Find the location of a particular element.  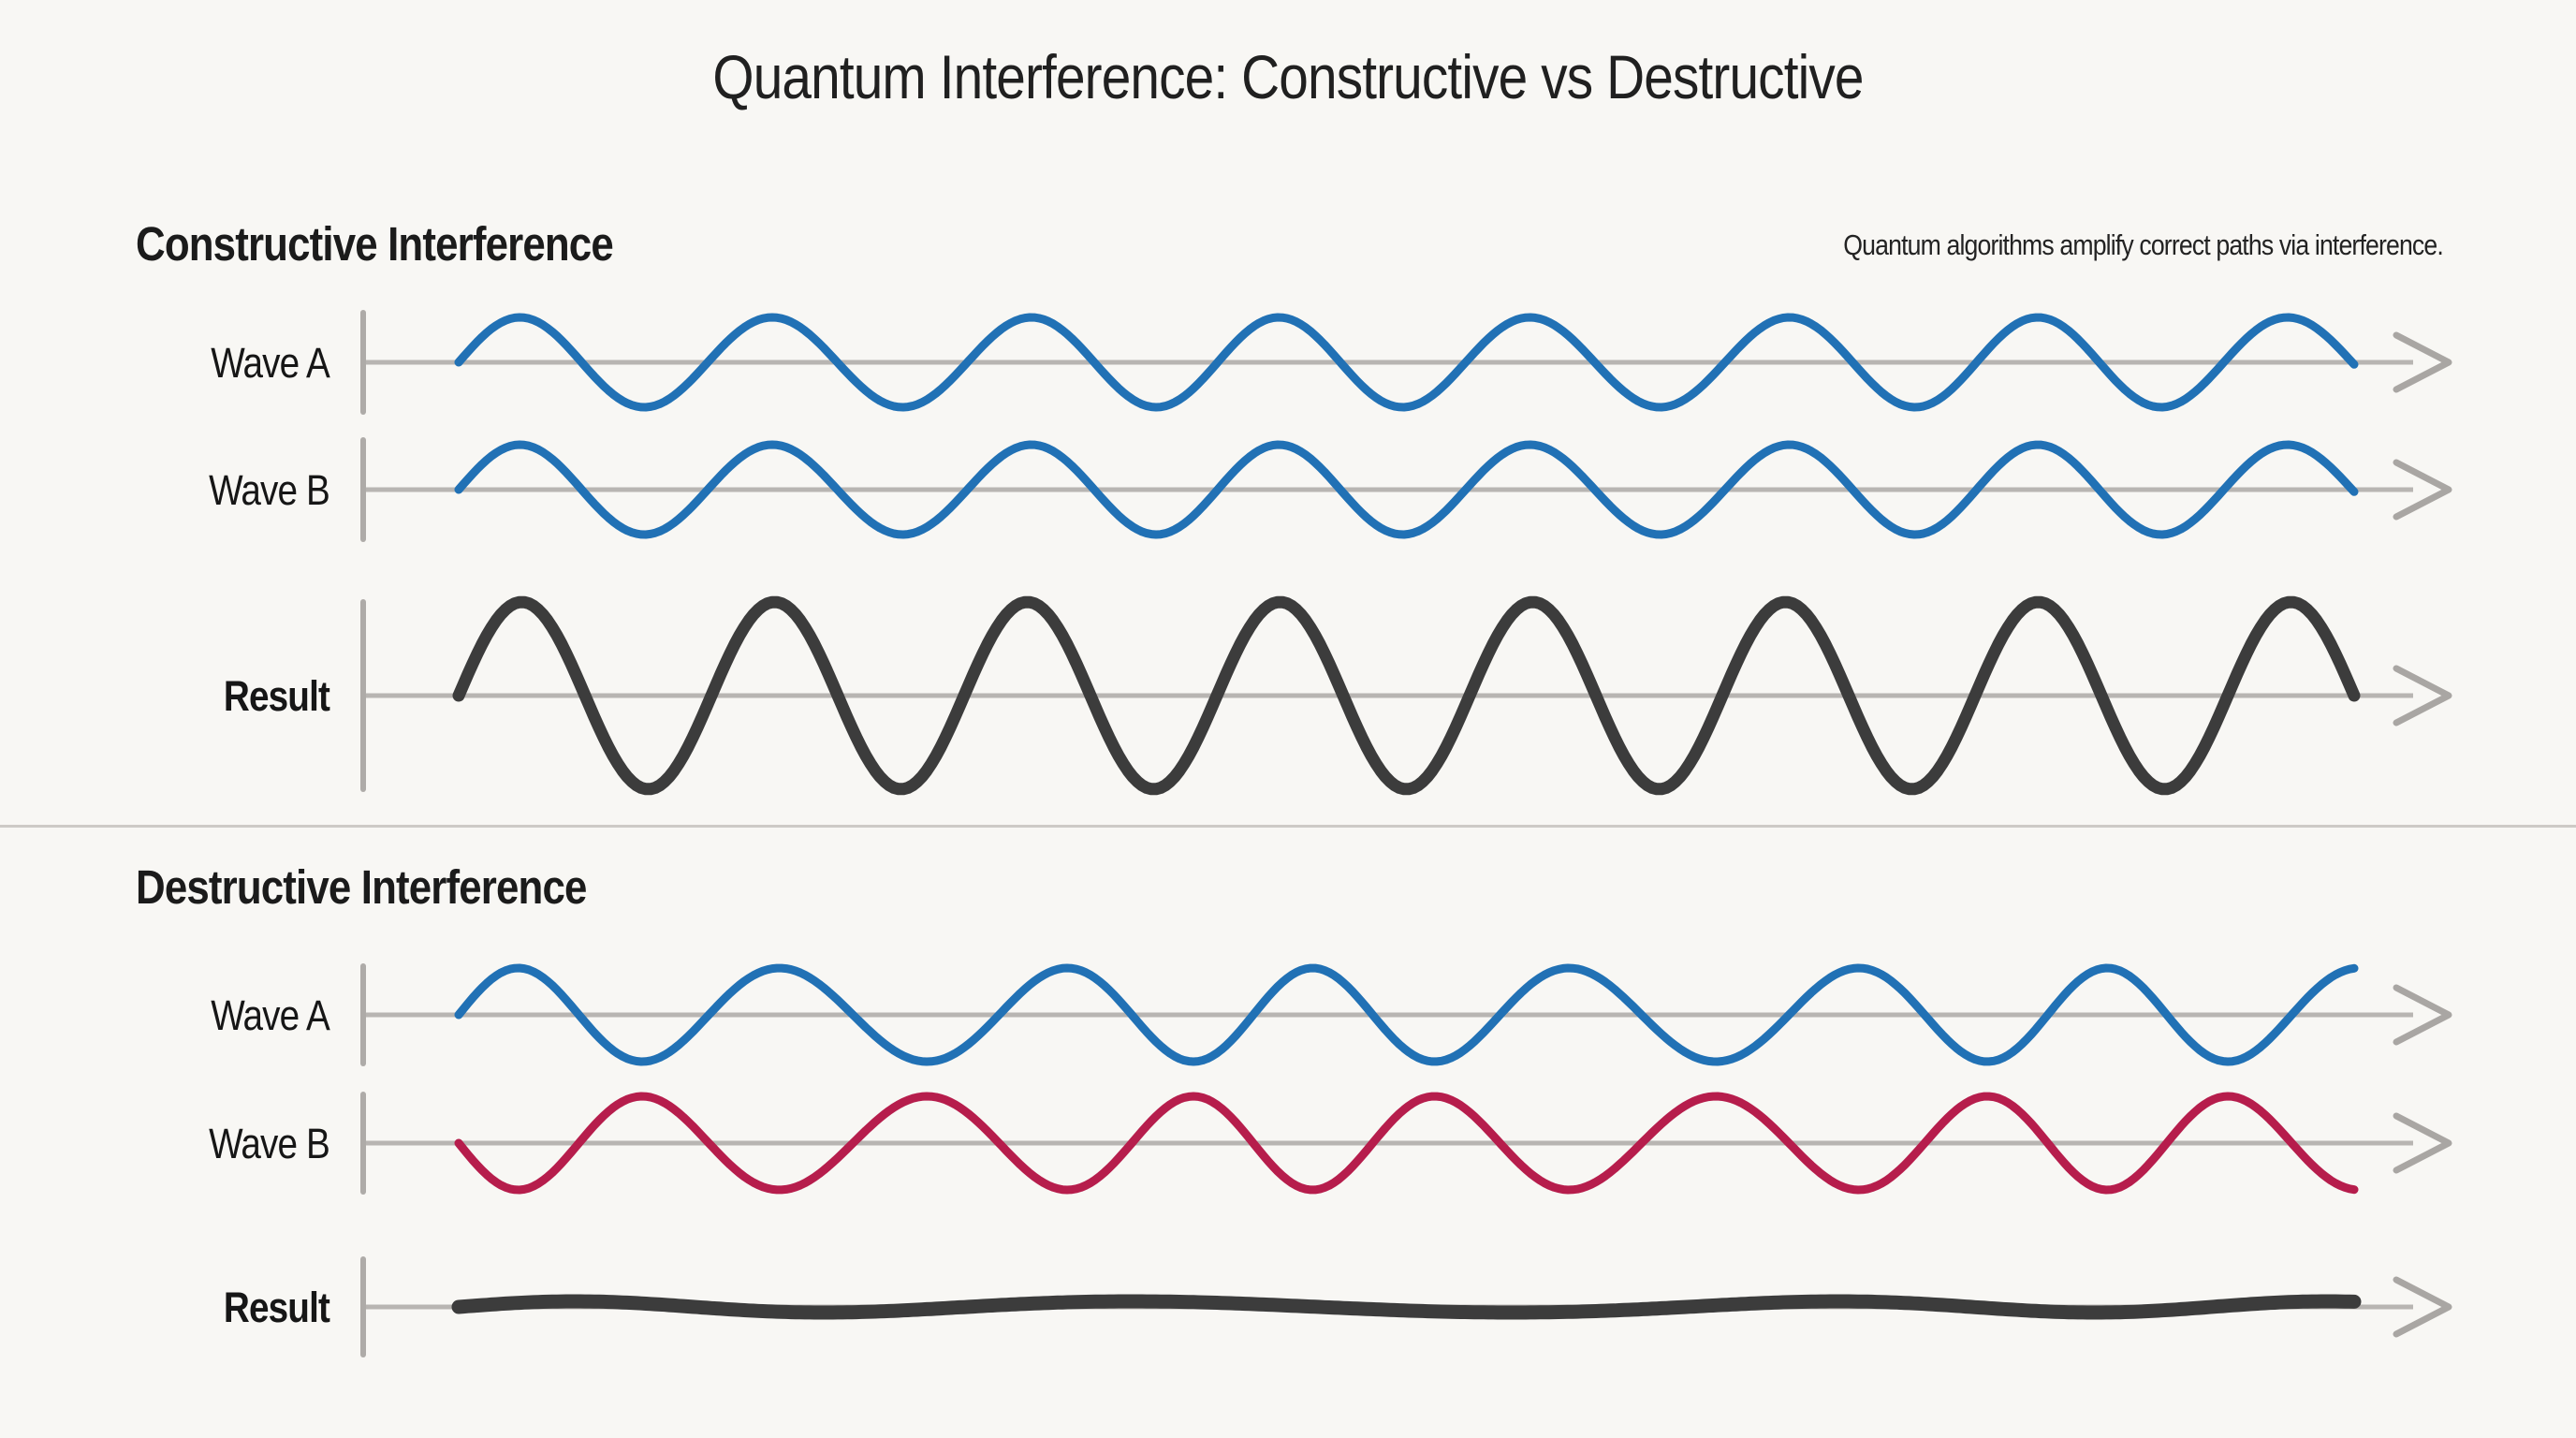

label-constructive-wave-a: Wave A is located at coordinates (270, 363).